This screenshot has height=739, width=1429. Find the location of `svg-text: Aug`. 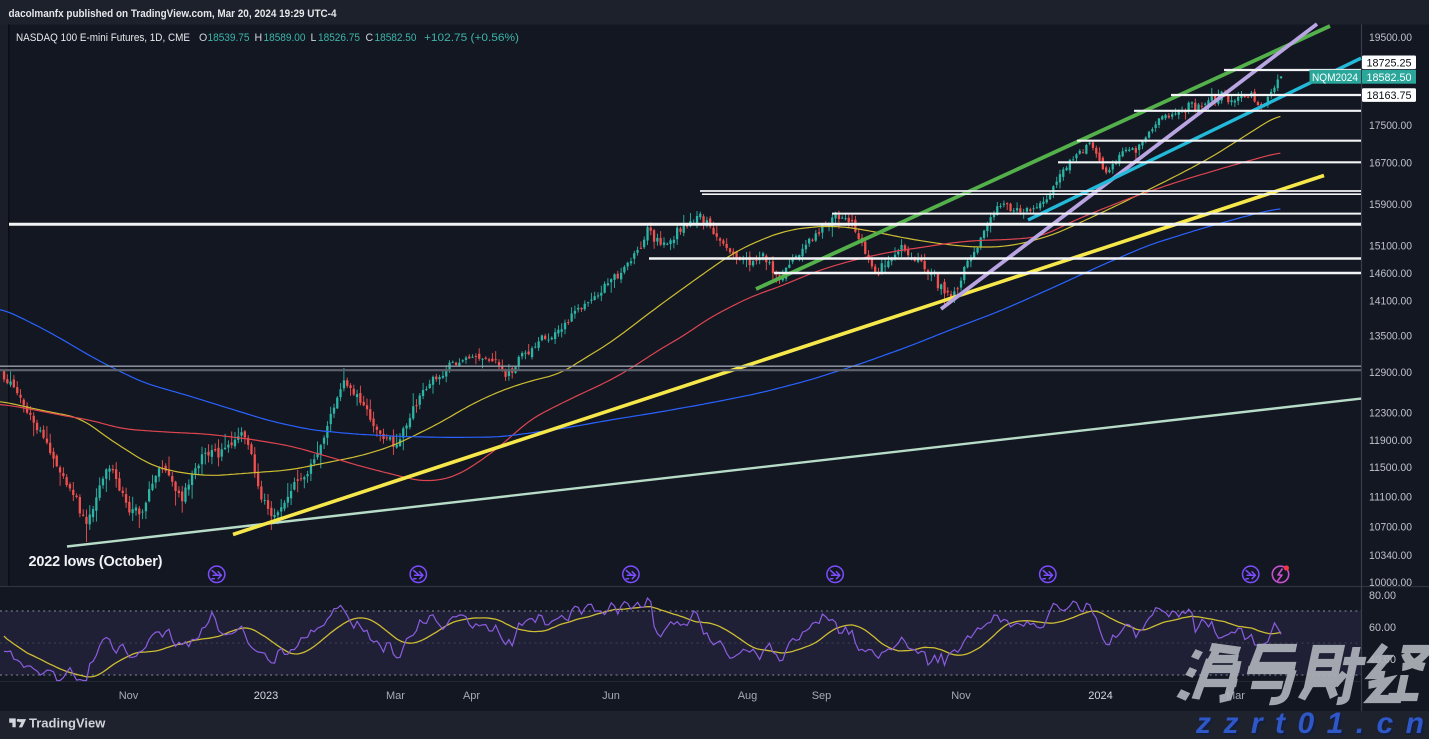

svg-text: Aug is located at coordinates (748, 696).